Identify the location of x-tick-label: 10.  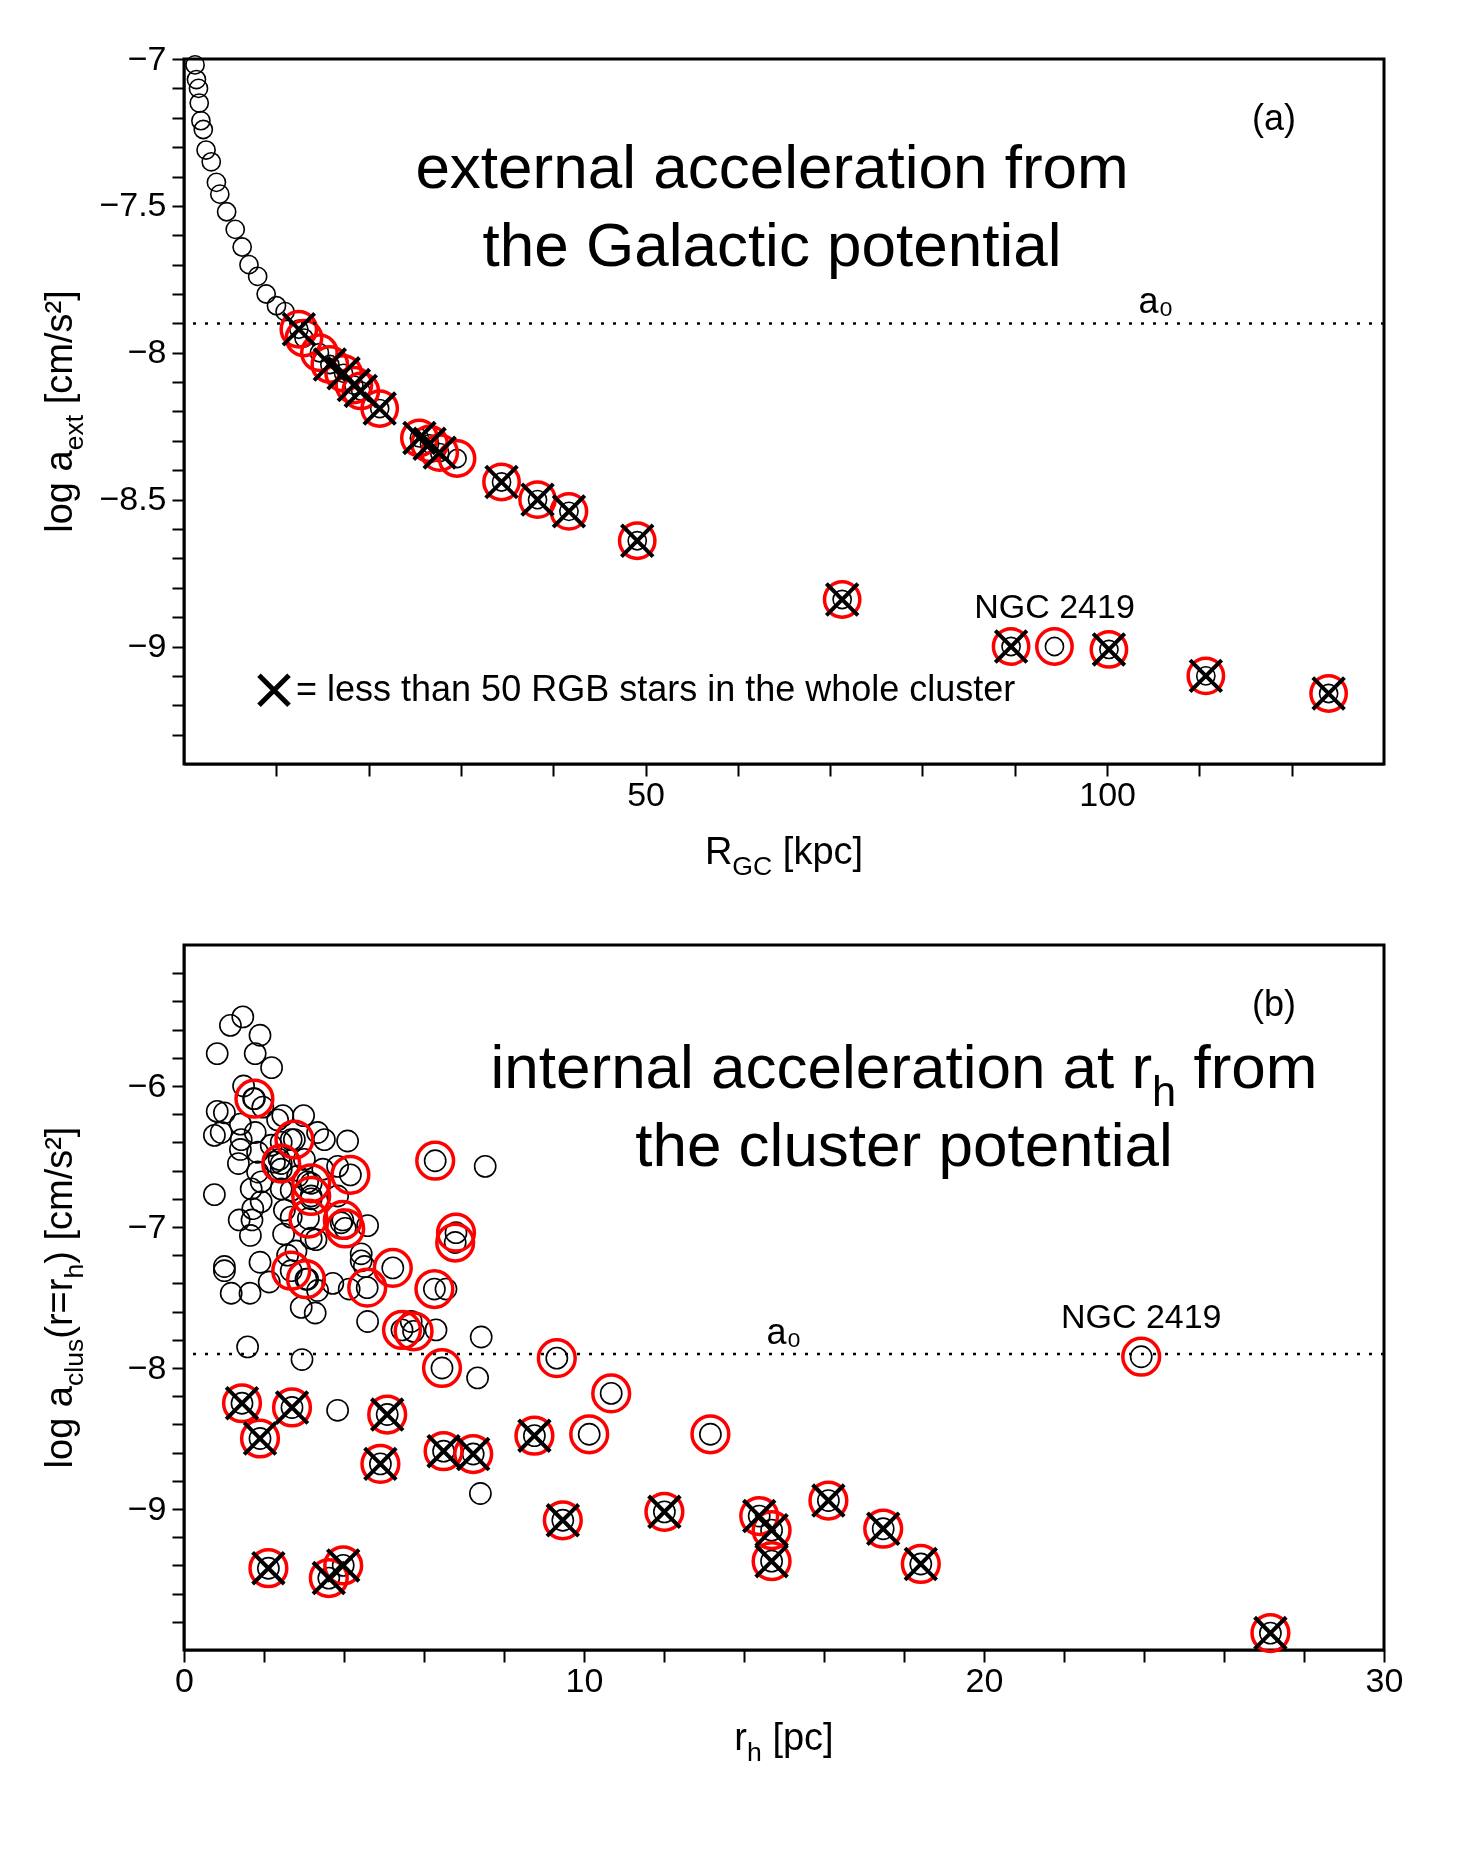
(584, 1679).